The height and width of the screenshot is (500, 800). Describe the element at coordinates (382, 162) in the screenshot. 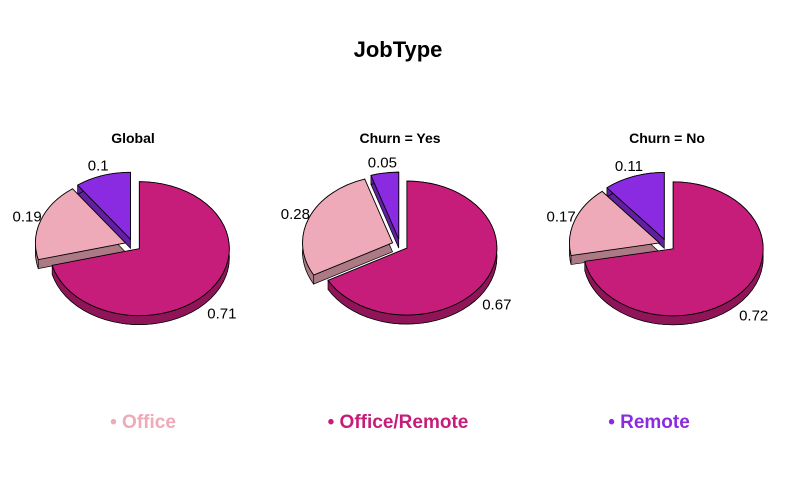

I see `slice-value-label: 0.05` at that location.